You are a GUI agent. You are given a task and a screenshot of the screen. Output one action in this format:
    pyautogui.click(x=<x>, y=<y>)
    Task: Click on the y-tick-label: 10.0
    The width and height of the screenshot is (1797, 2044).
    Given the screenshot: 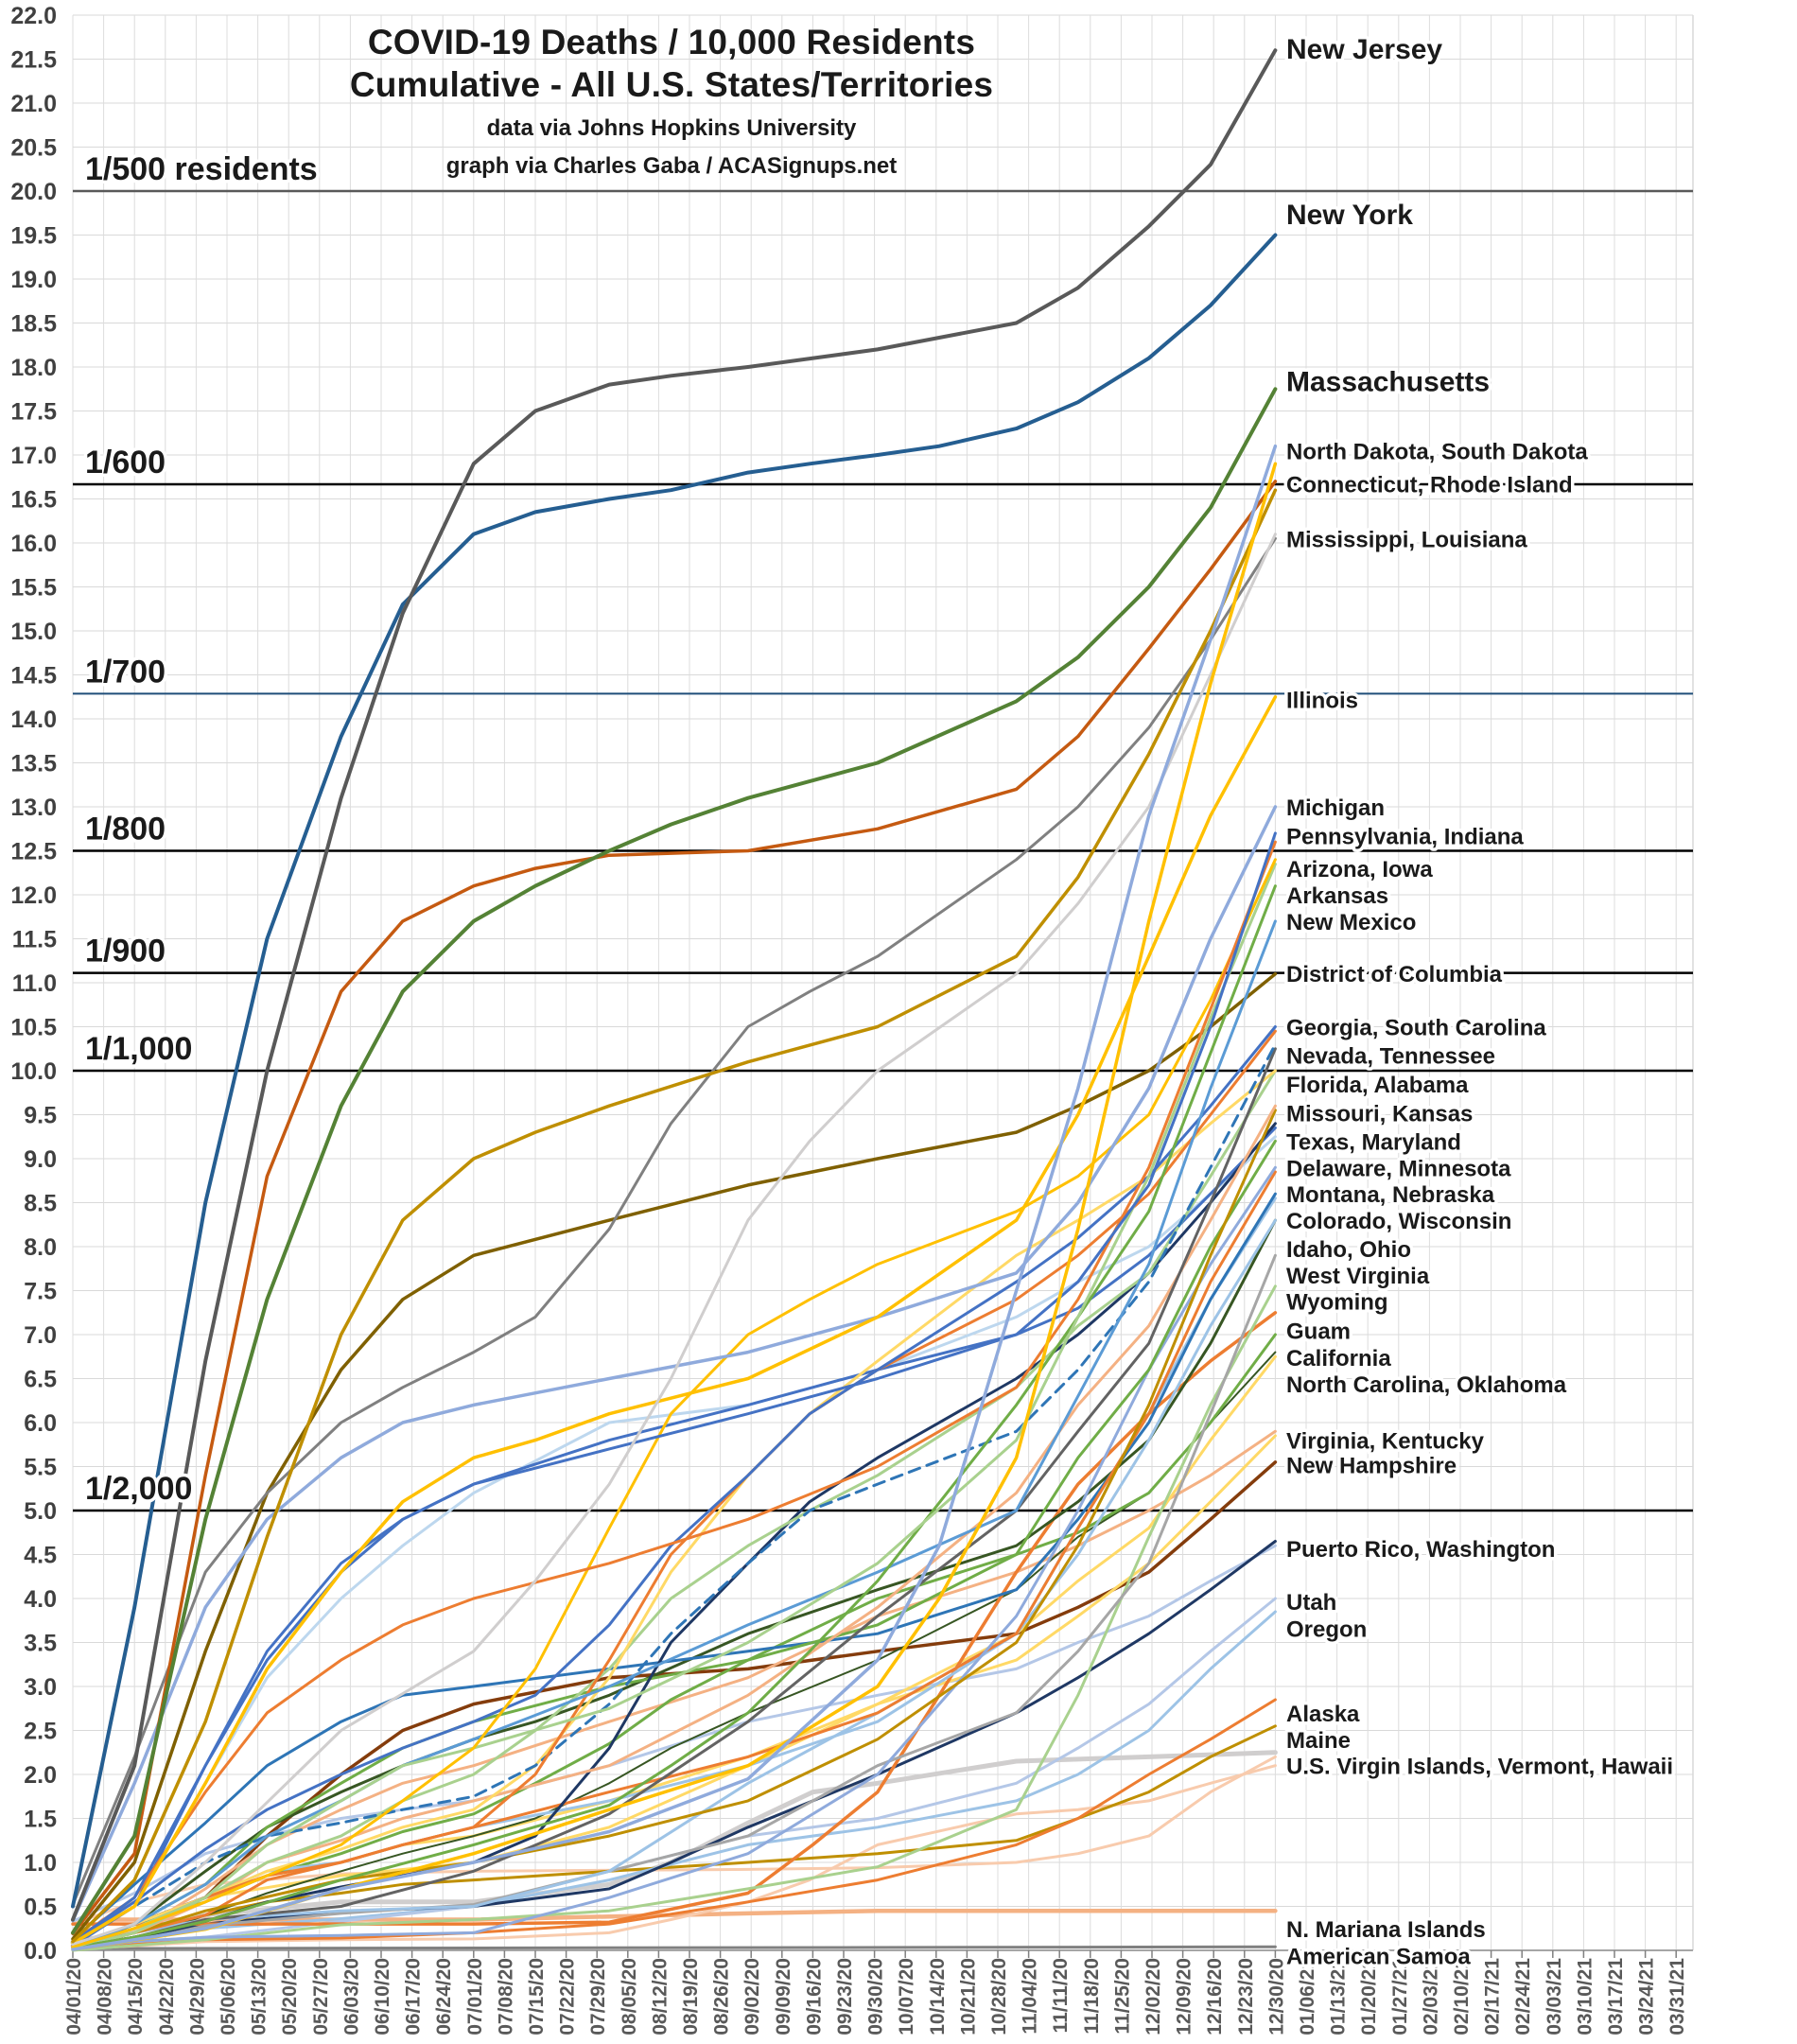 What is the action you would take?
    pyautogui.click(x=33, y=1071)
    